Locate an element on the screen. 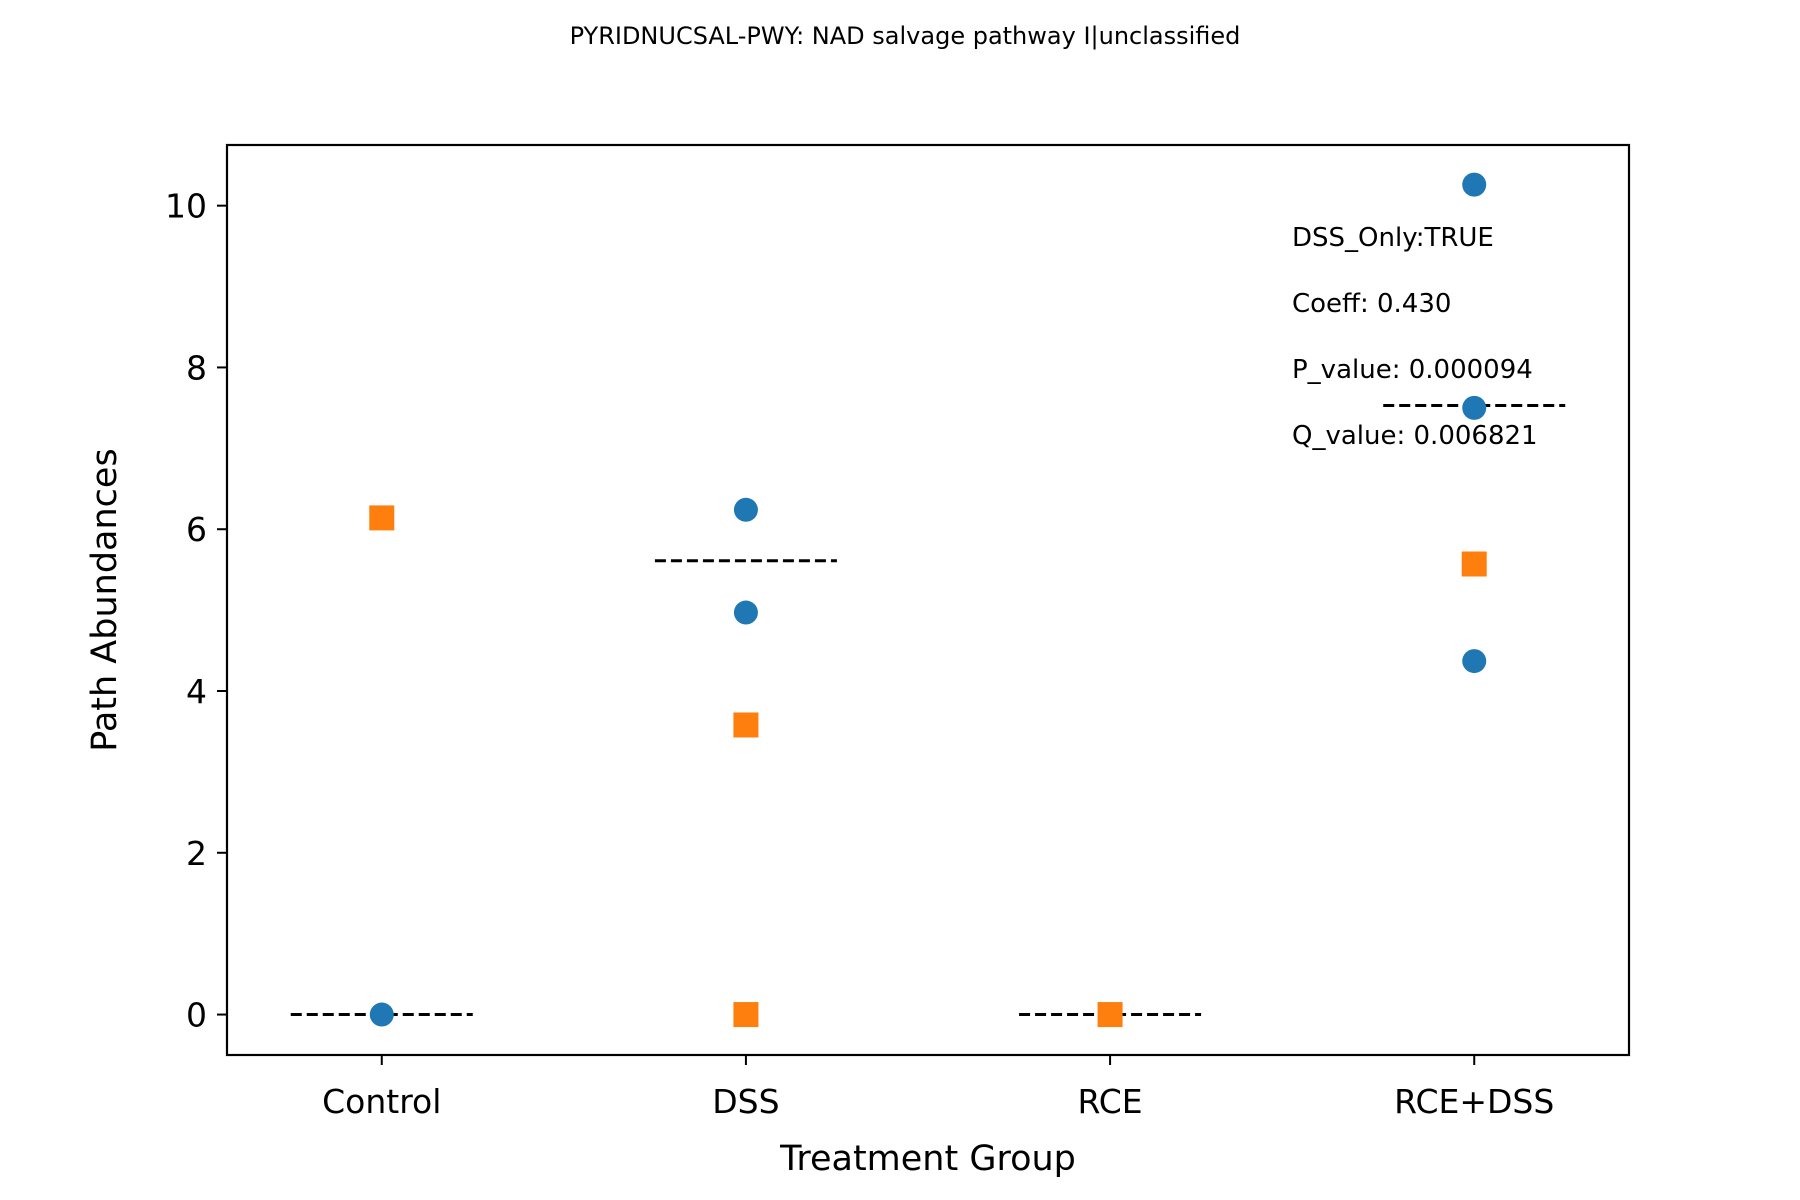  x-tick-label: RCE+DSS is located at coordinates (1474, 1101).